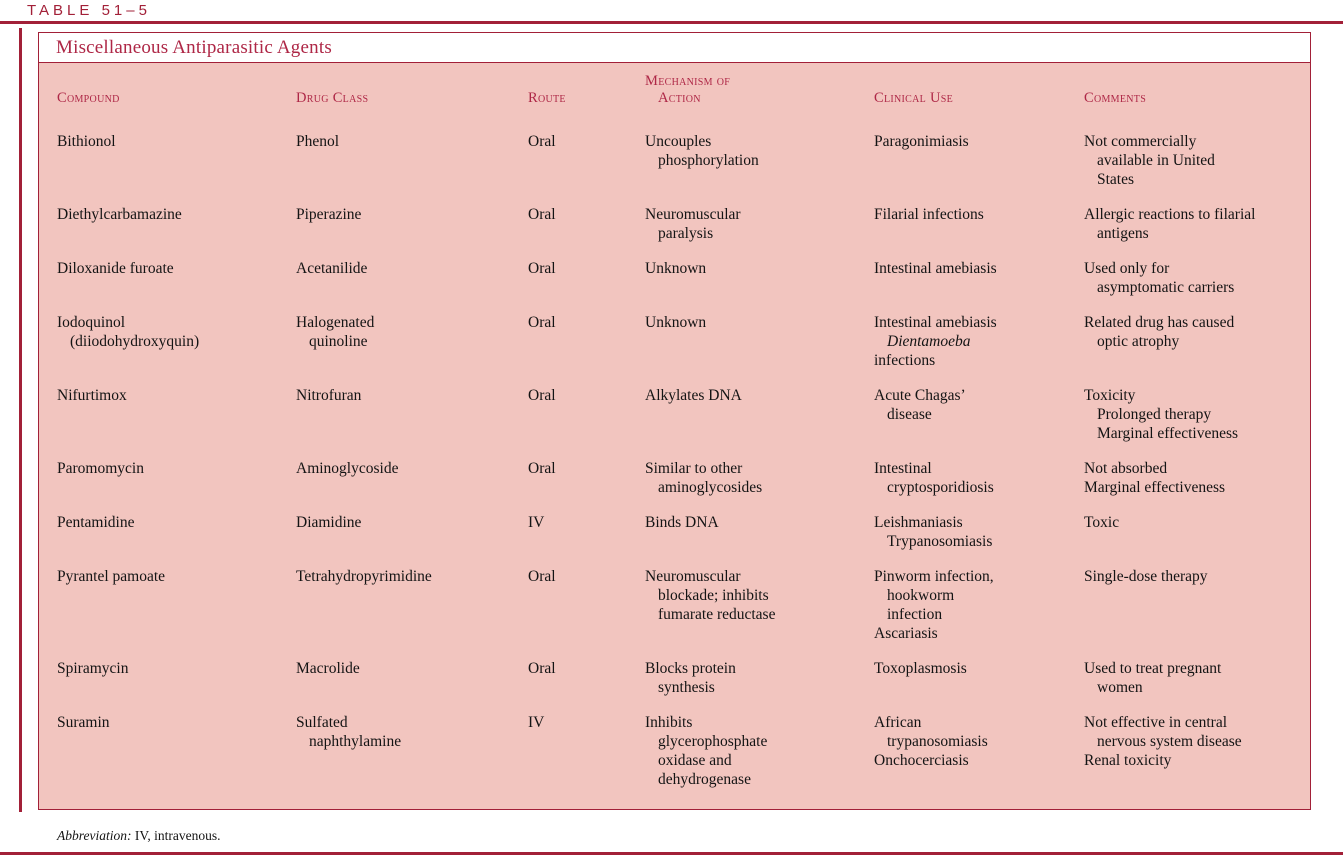 This screenshot has height=864, width=1343. I want to click on cell-clinical-use: Paragonimiasis, so click(979, 160).